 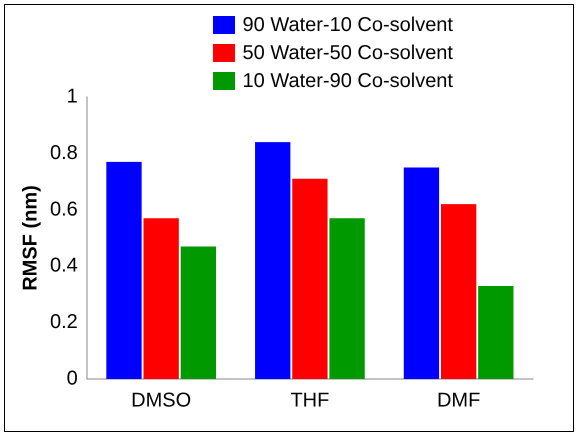 What do you see at coordinates (72, 97) in the screenshot?
I see `y-tick-label: 1` at bounding box center [72, 97].